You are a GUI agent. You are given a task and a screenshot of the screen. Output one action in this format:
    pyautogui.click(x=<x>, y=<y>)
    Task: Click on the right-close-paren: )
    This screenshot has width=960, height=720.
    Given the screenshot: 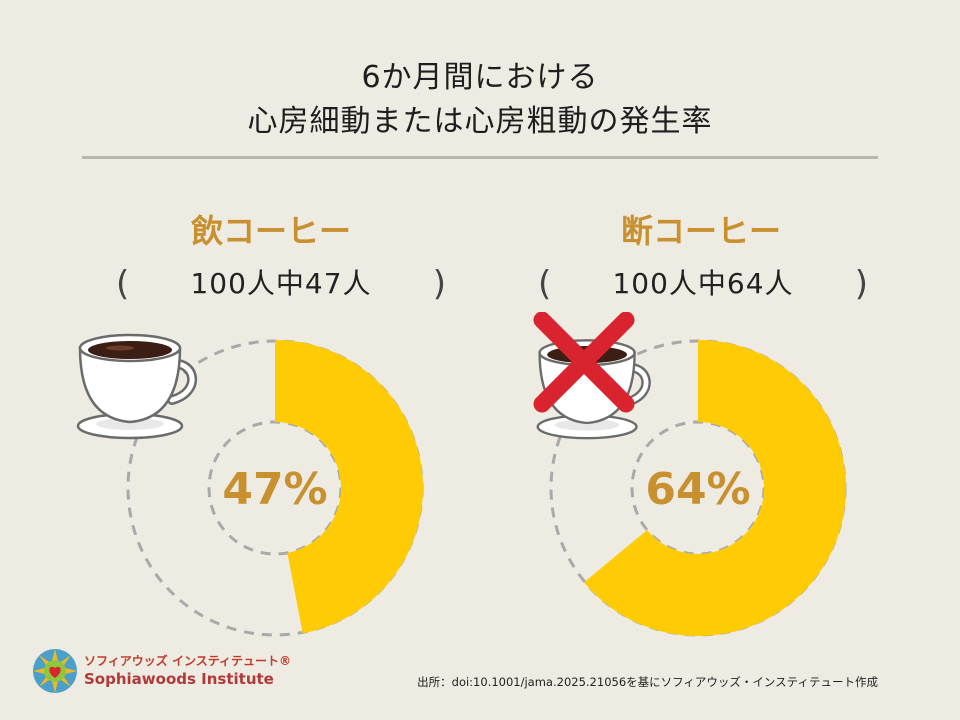 What is the action you would take?
    pyautogui.click(x=861, y=284)
    